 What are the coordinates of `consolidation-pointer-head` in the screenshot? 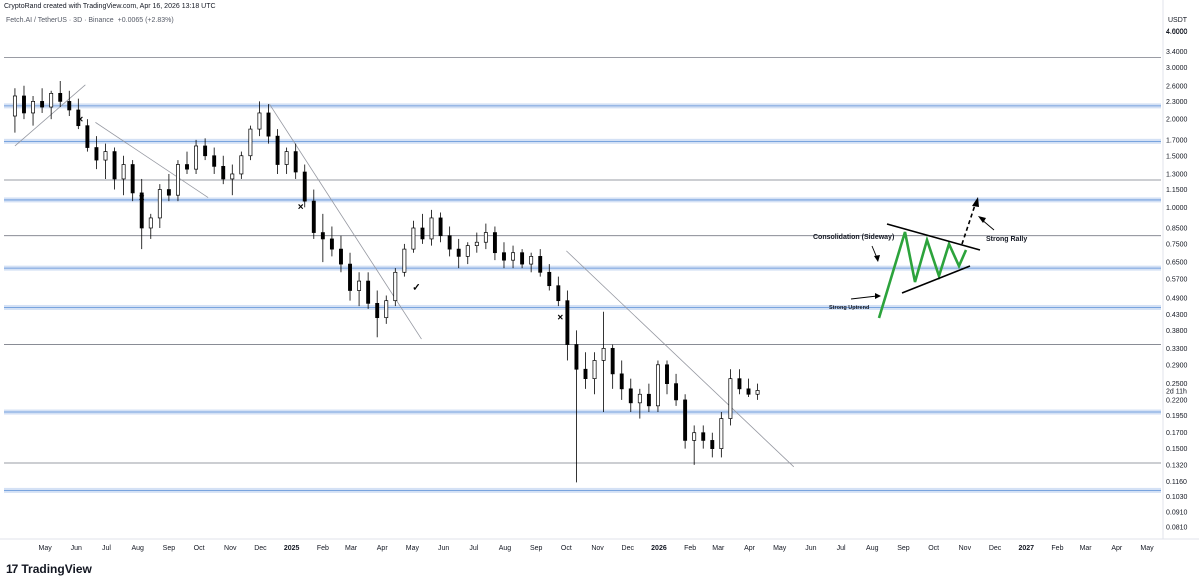 It's located at (877, 258).